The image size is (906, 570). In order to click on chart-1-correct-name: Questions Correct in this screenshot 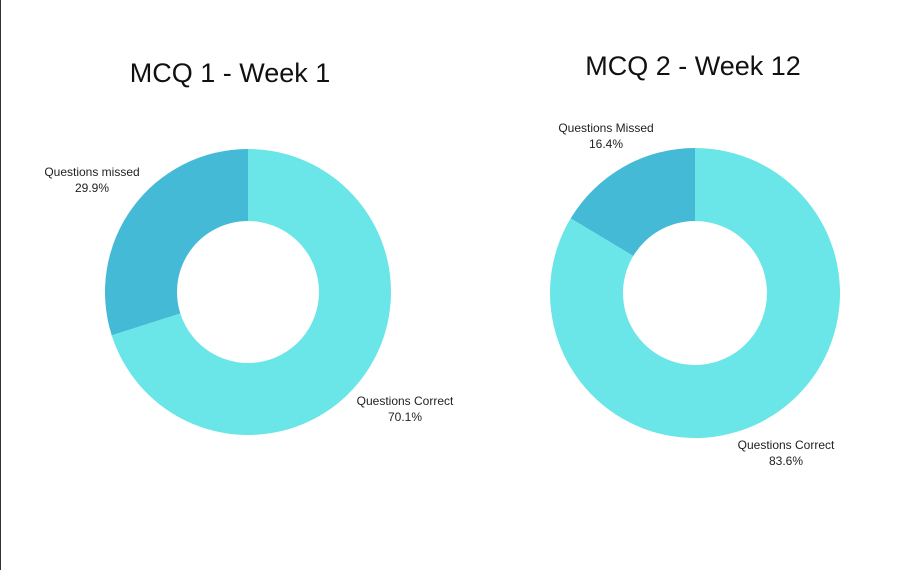, I will do `click(405, 401)`.